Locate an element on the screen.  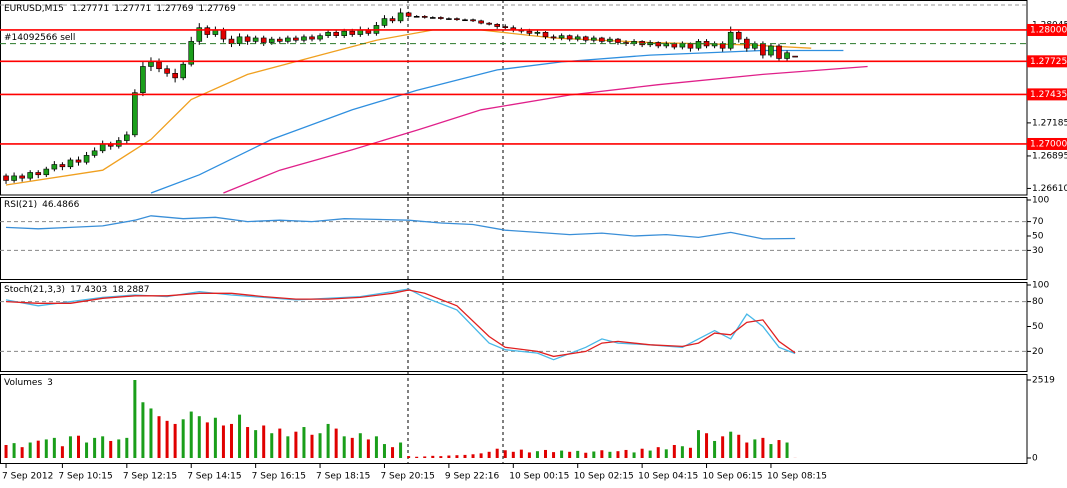
x-tick-label: 10 Sep 06:15 is located at coordinates (733, 477).